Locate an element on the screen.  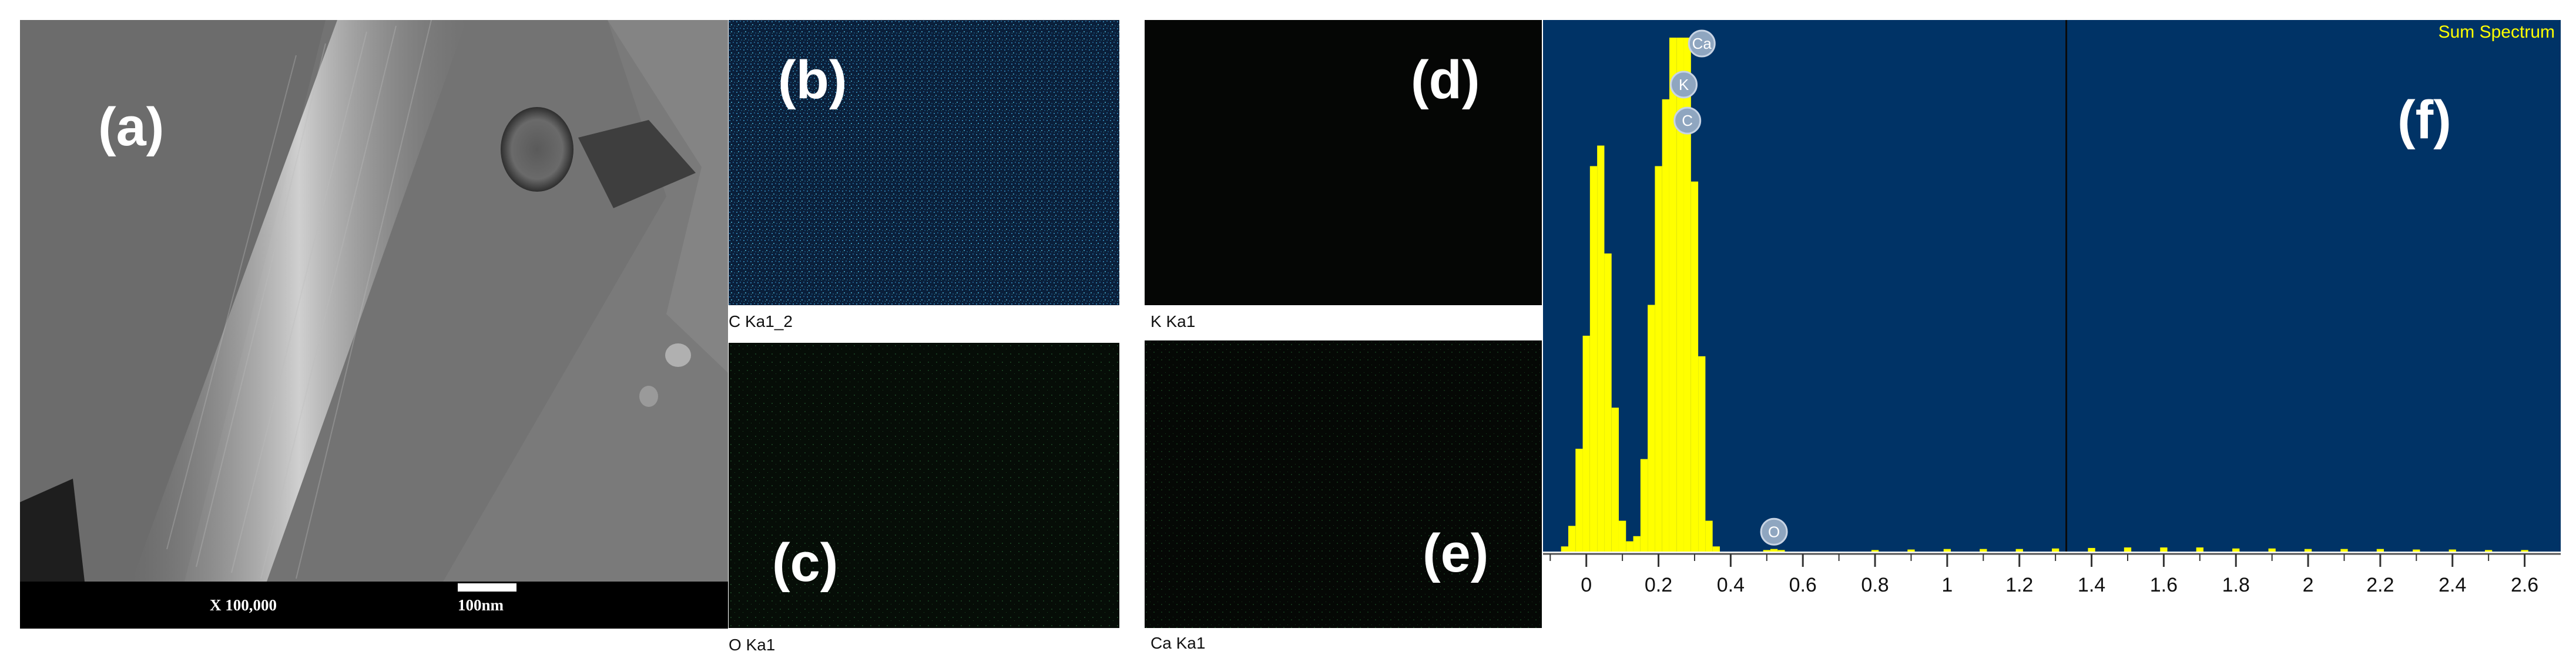
x-tick-label: 1.6 is located at coordinates (2164, 585).